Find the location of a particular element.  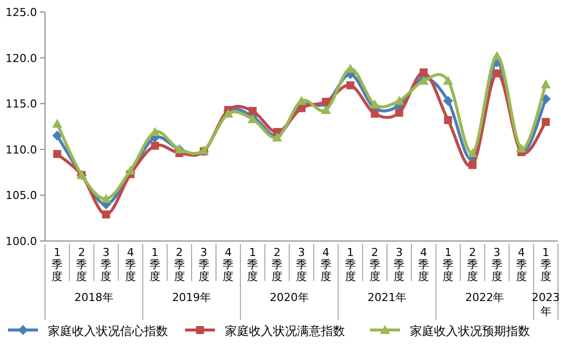

y-tick-label: 105.0 is located at coordinates (21, 195).